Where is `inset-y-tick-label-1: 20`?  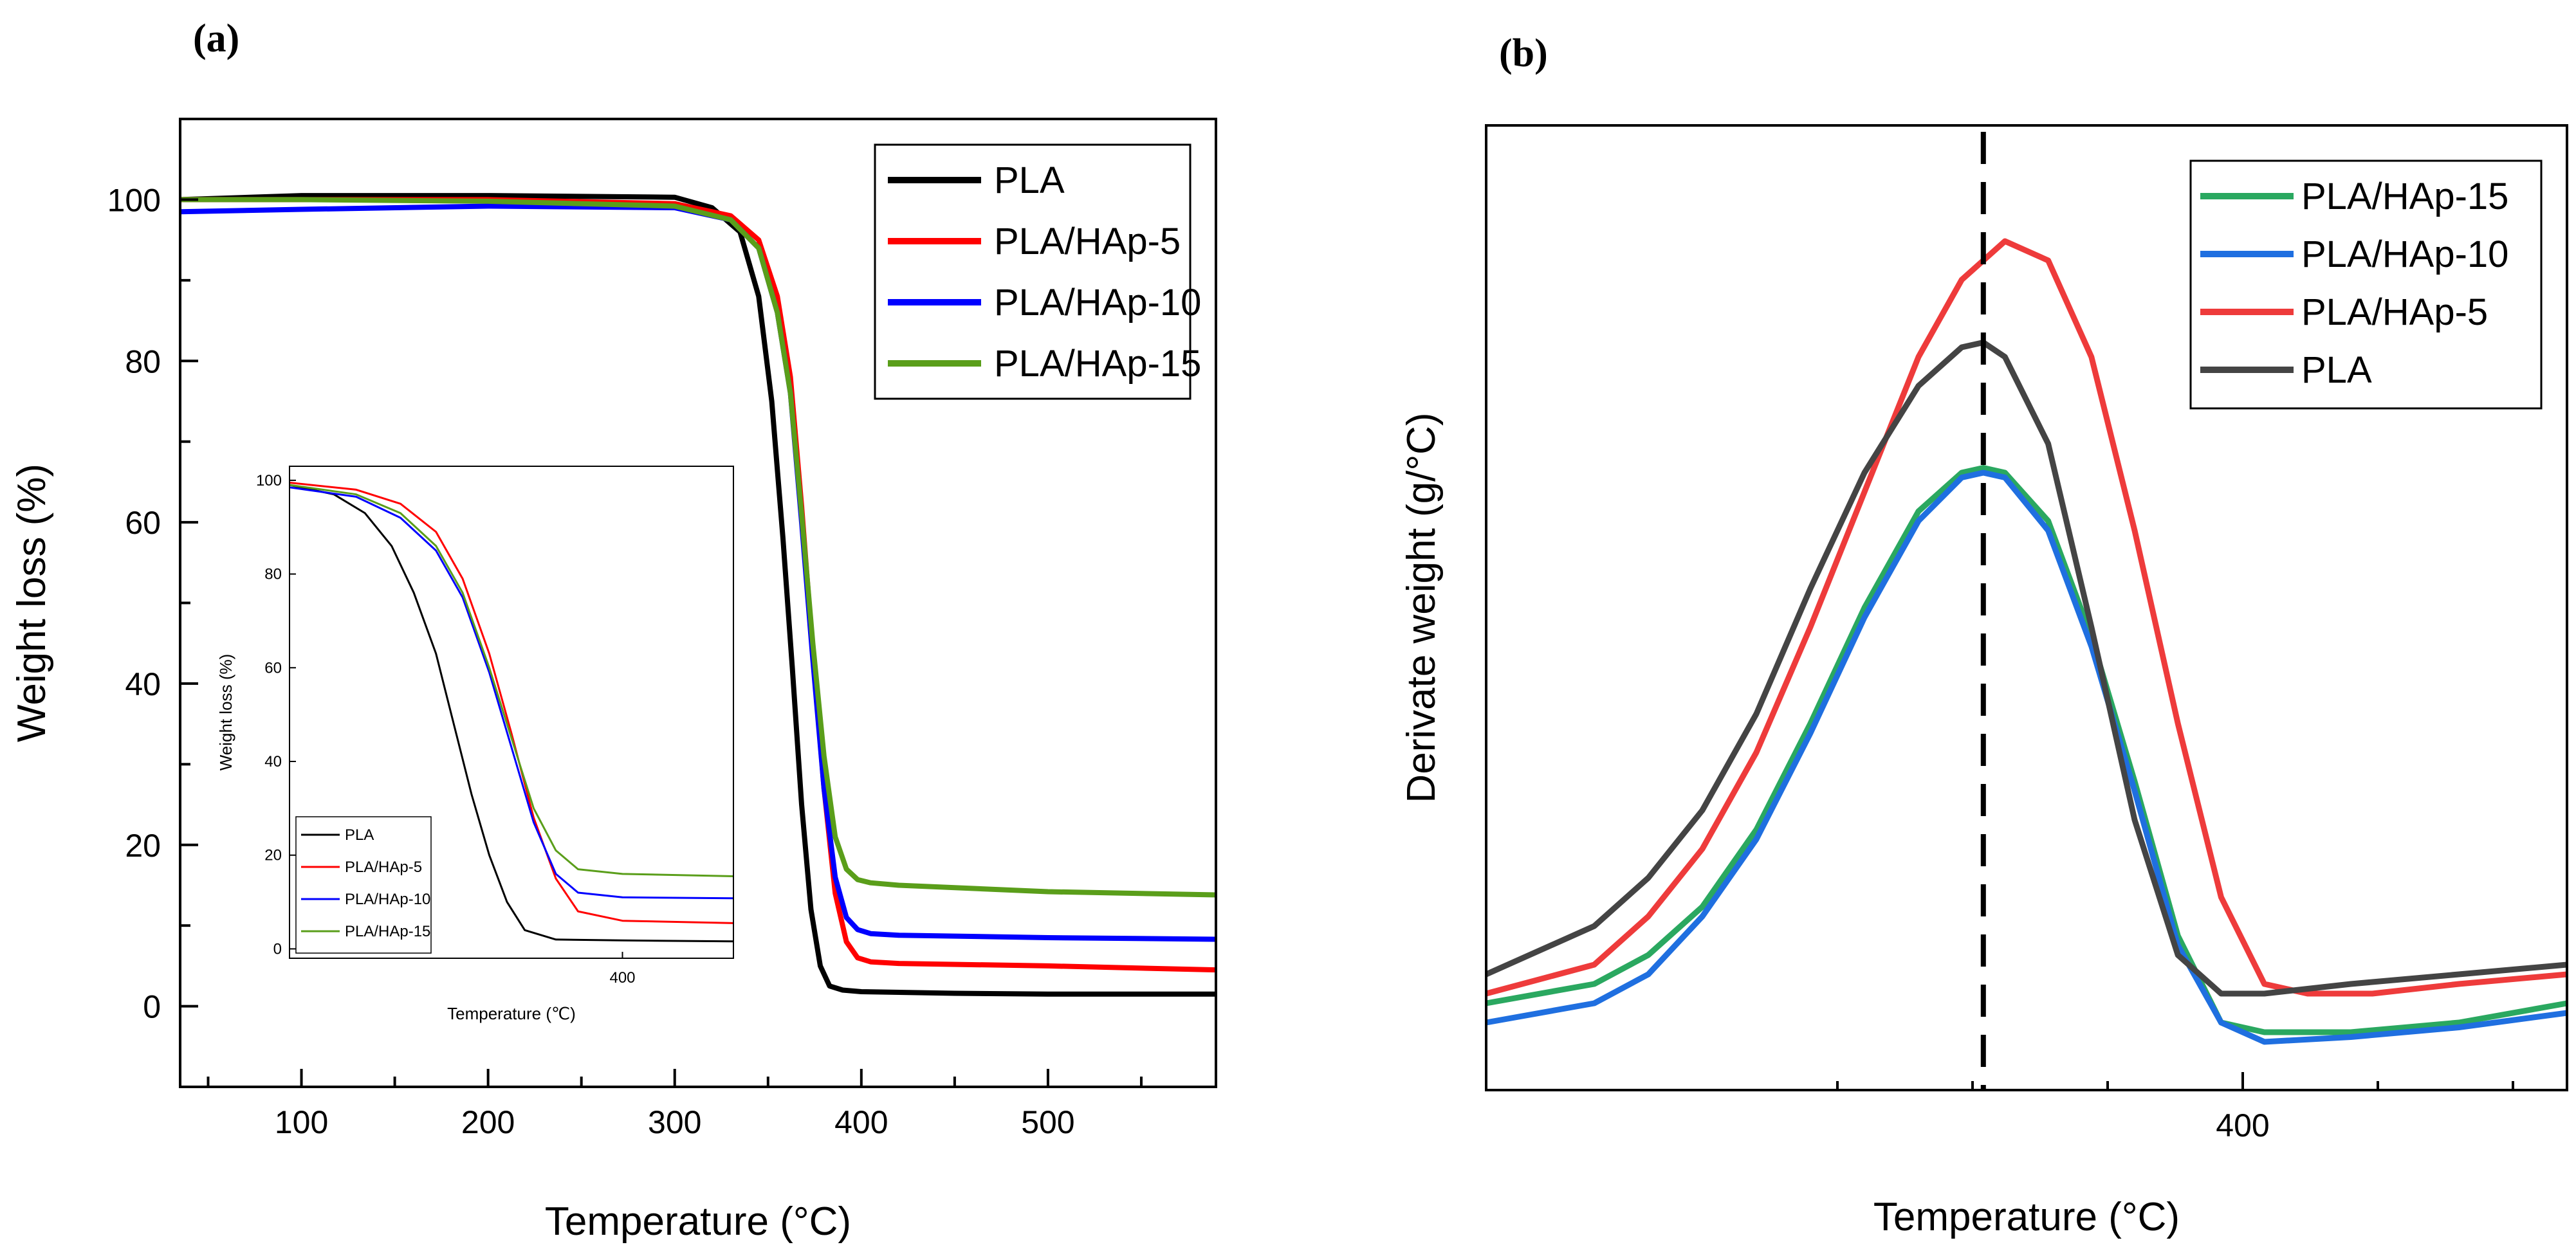 inset-y-tick-label-1: 20 is located at coordinates (273, 855).